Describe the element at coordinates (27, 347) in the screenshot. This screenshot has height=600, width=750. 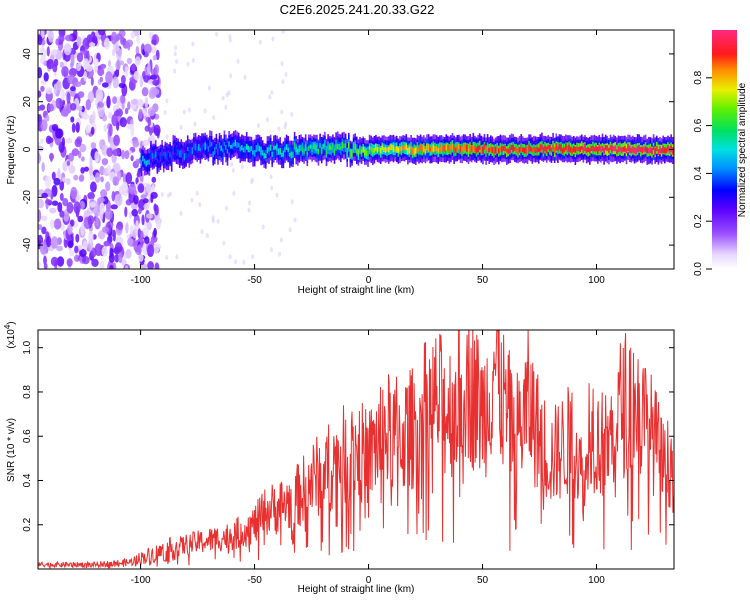
I see `snr-y-tick-label: 1.0` at that location.